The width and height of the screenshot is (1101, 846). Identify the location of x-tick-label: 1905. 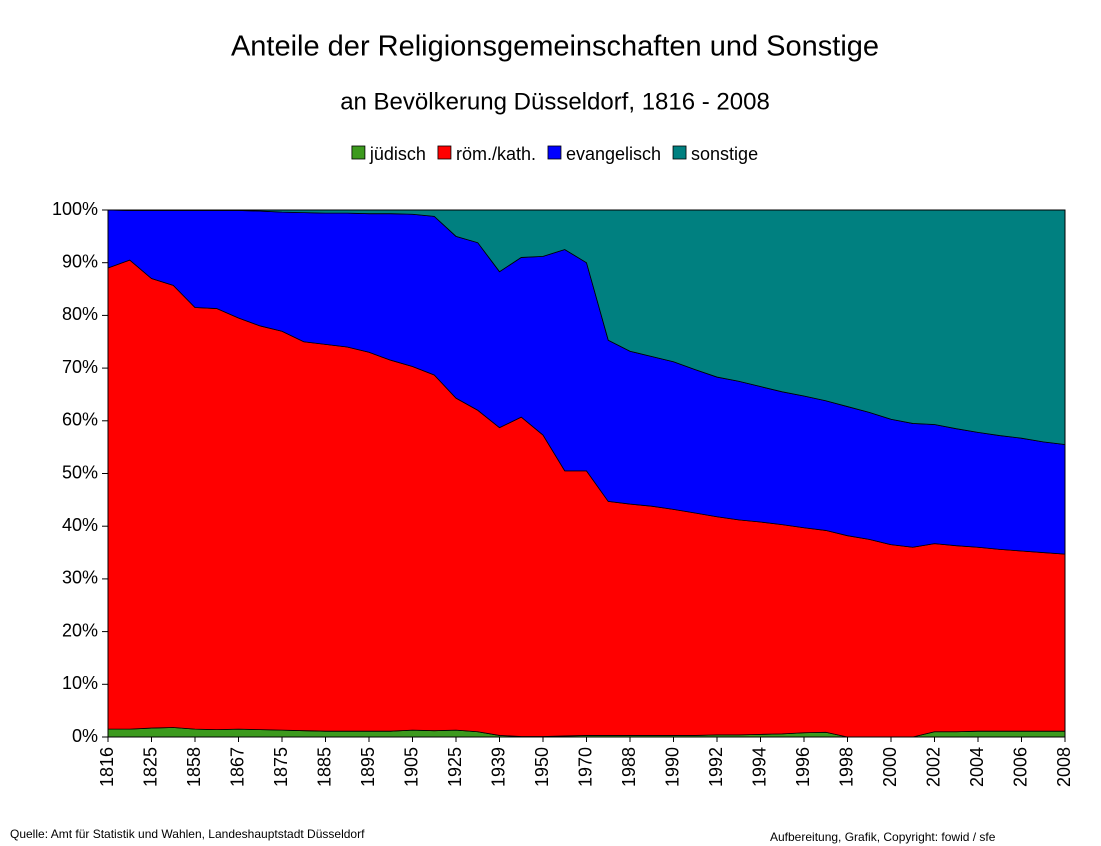
(411, 767).